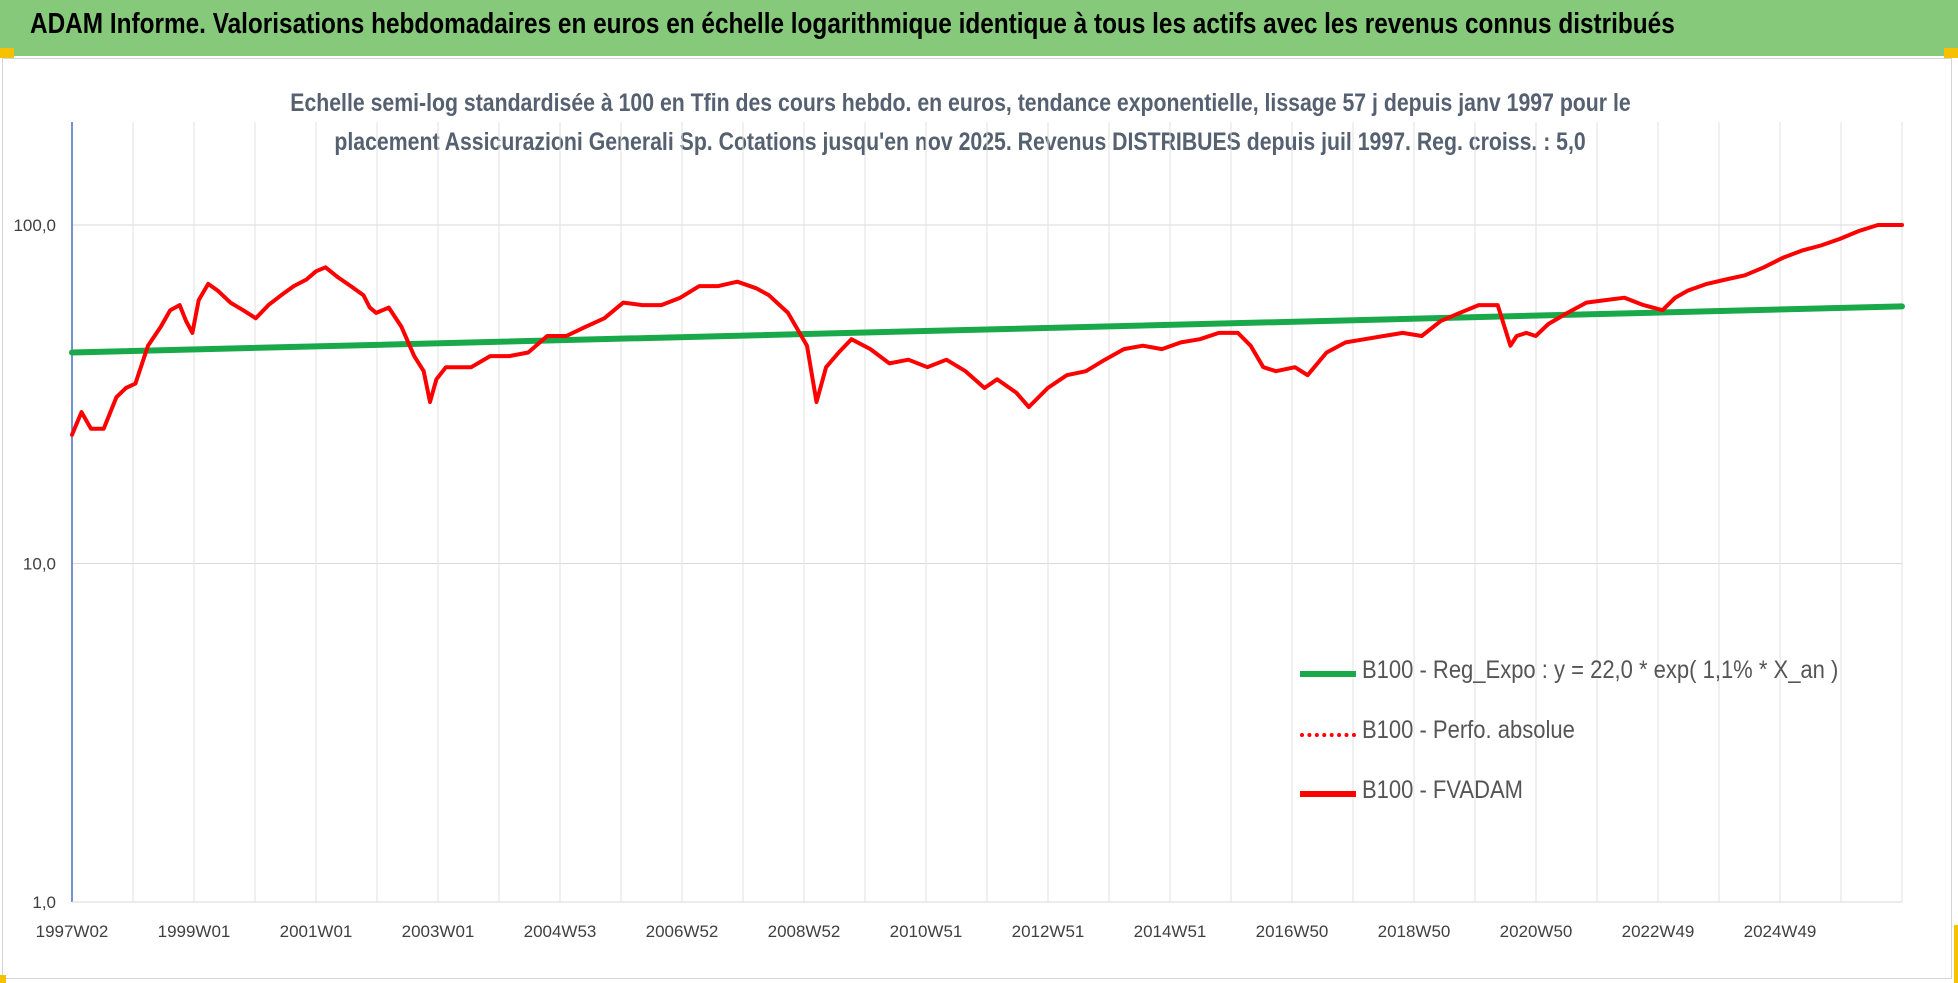 The width and height of the screenshot is (1958, 983). I want to click on legend-label-perfo-absolue: B100 - Perfo. absolue, so click(1468, 730).